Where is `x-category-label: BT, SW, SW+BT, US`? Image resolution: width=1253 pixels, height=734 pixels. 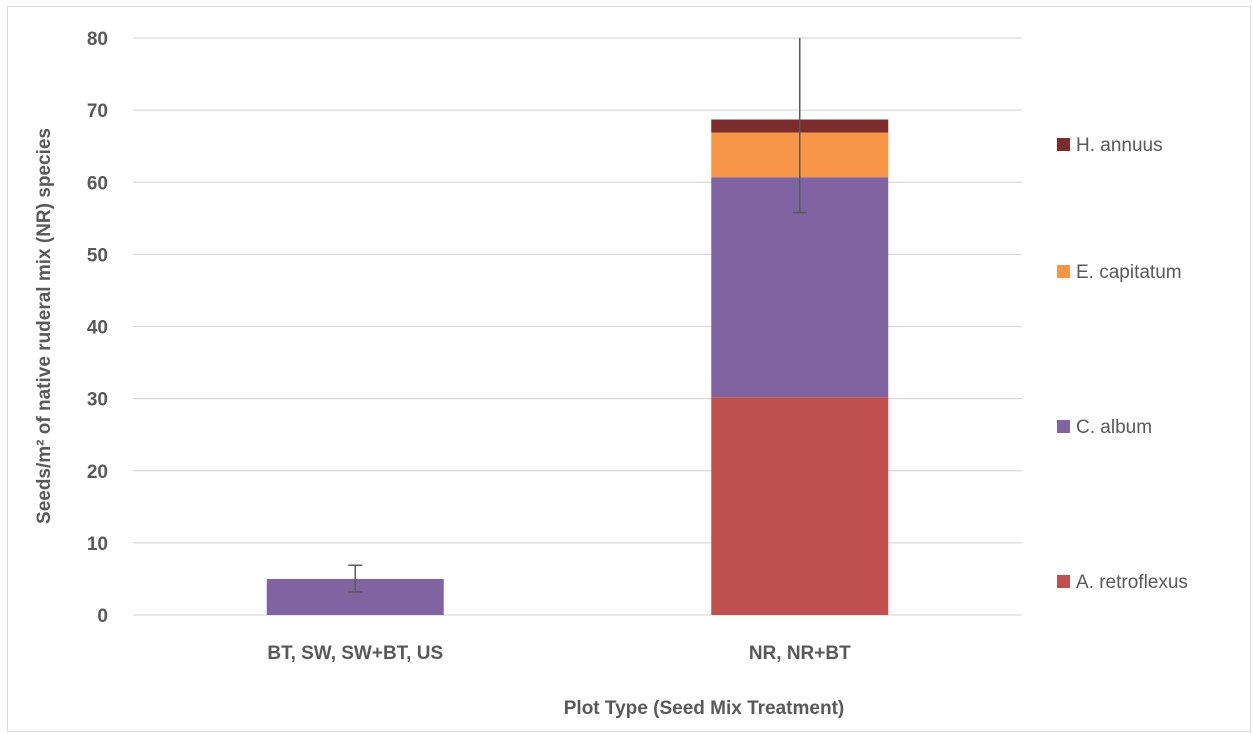 x-category-label: BT, SW, SW+BT, US is located at coordinates (355, 653).